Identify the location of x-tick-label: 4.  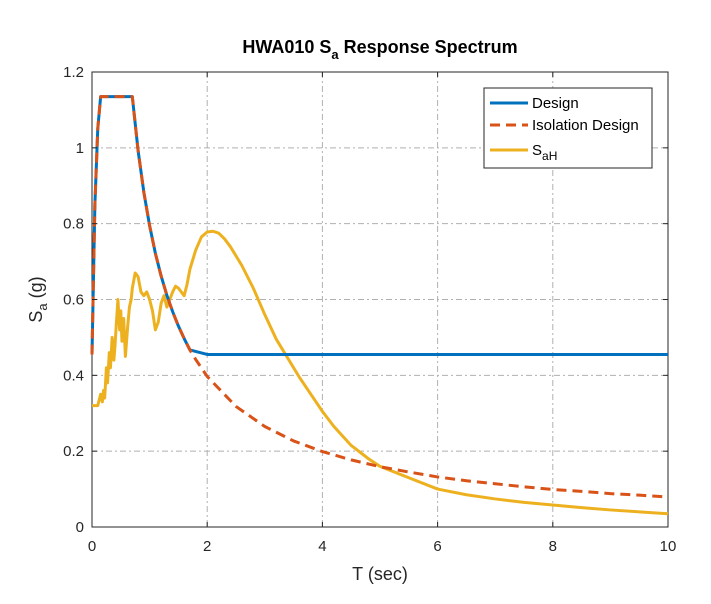
(322, 546).